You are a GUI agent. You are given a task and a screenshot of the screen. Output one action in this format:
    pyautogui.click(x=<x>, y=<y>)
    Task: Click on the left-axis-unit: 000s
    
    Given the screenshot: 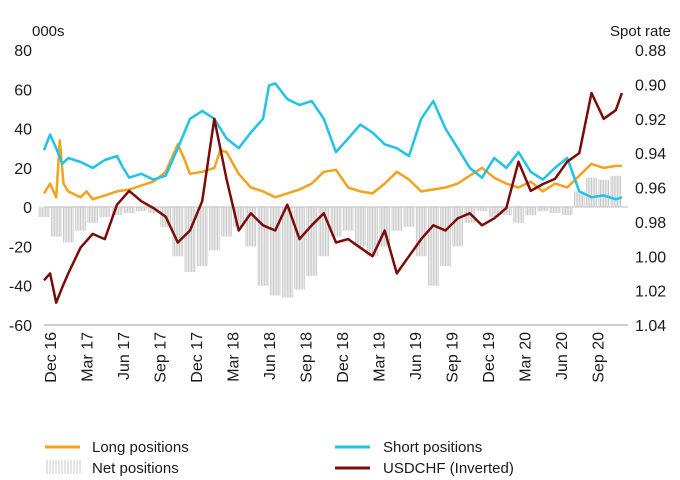 What is the action you would take?
    pyautogui.click(x=48, y=31)
    